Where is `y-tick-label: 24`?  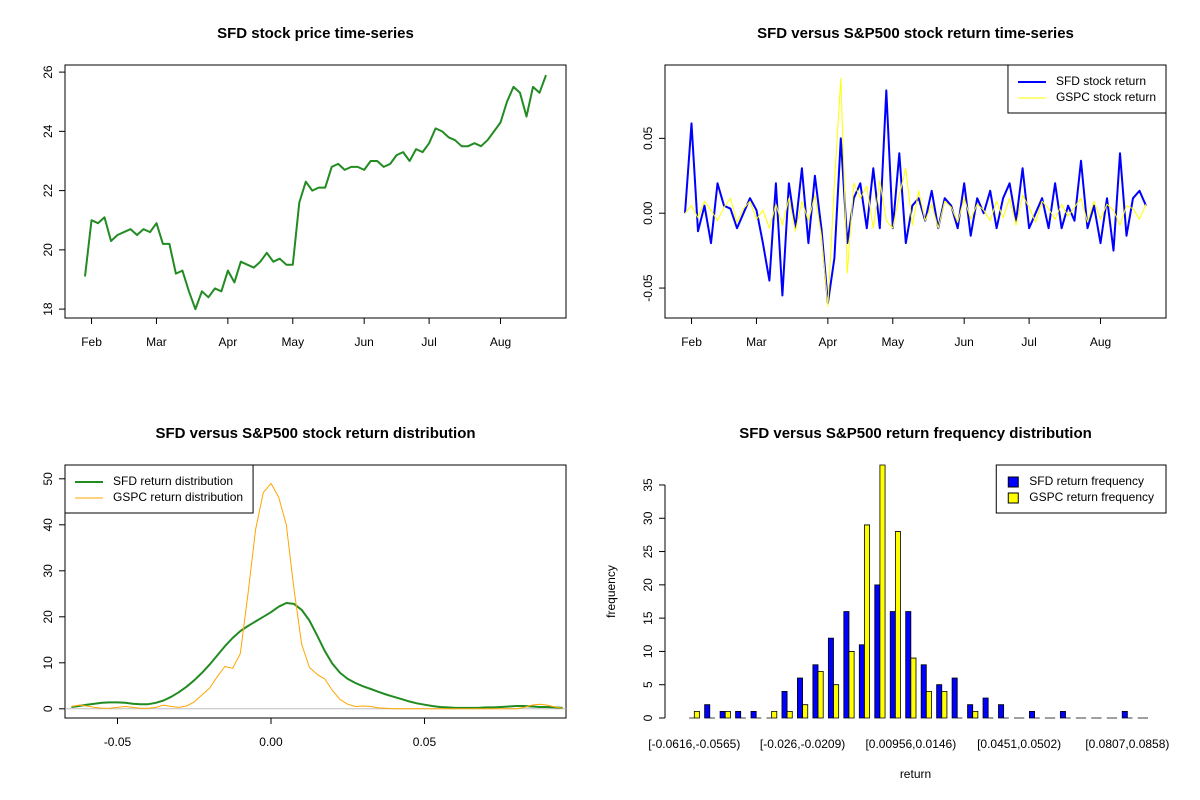
y-tick-label: 24 is located at coordinates (48, 131).